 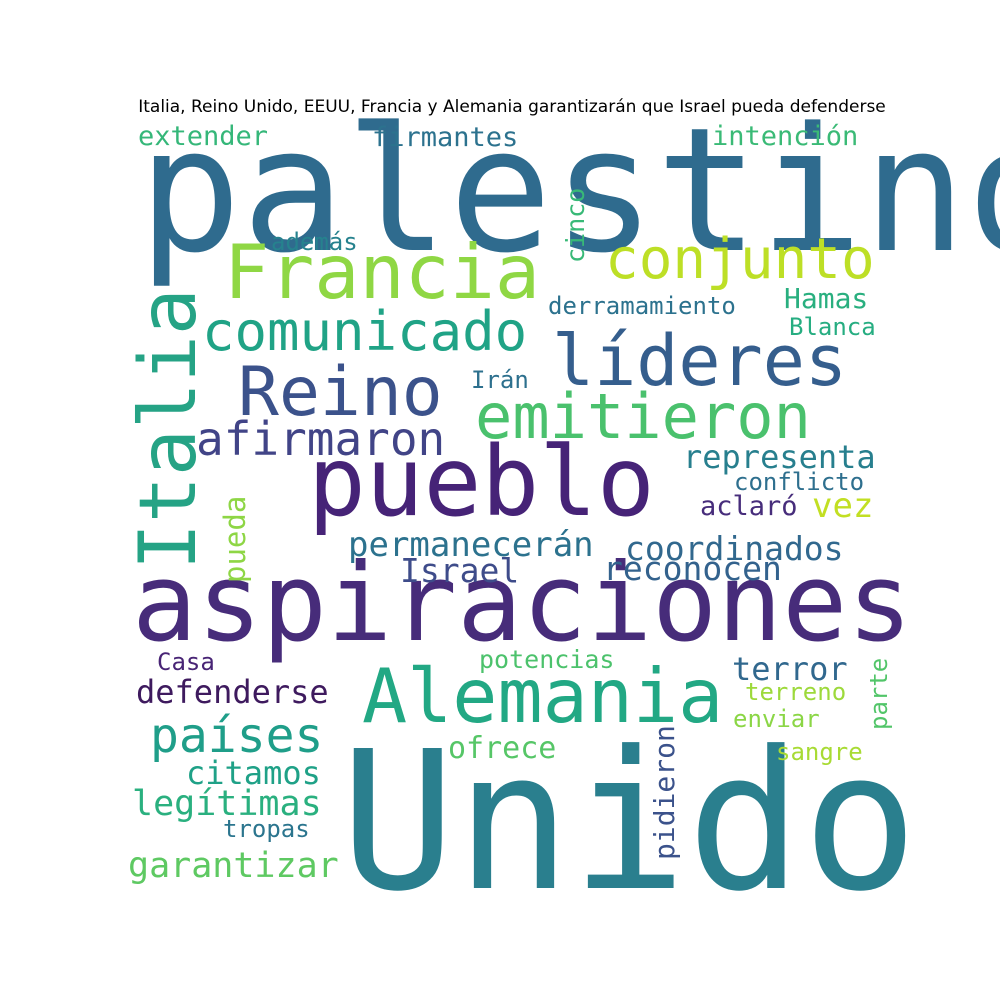 I want to click on word-42: terreno, so click(x=795, y=692).